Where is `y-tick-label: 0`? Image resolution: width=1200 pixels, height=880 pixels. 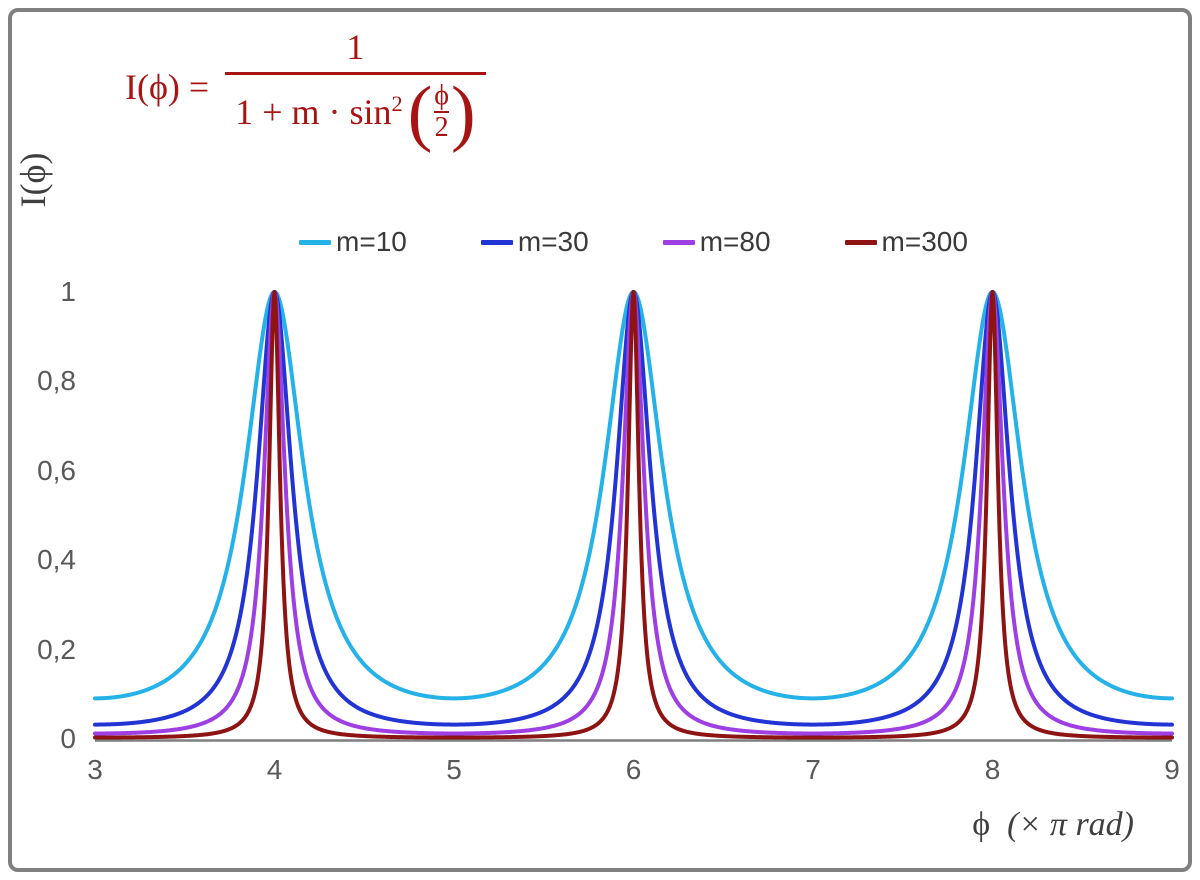 y-tick-label: 0 is located at coordinates (68, 738).